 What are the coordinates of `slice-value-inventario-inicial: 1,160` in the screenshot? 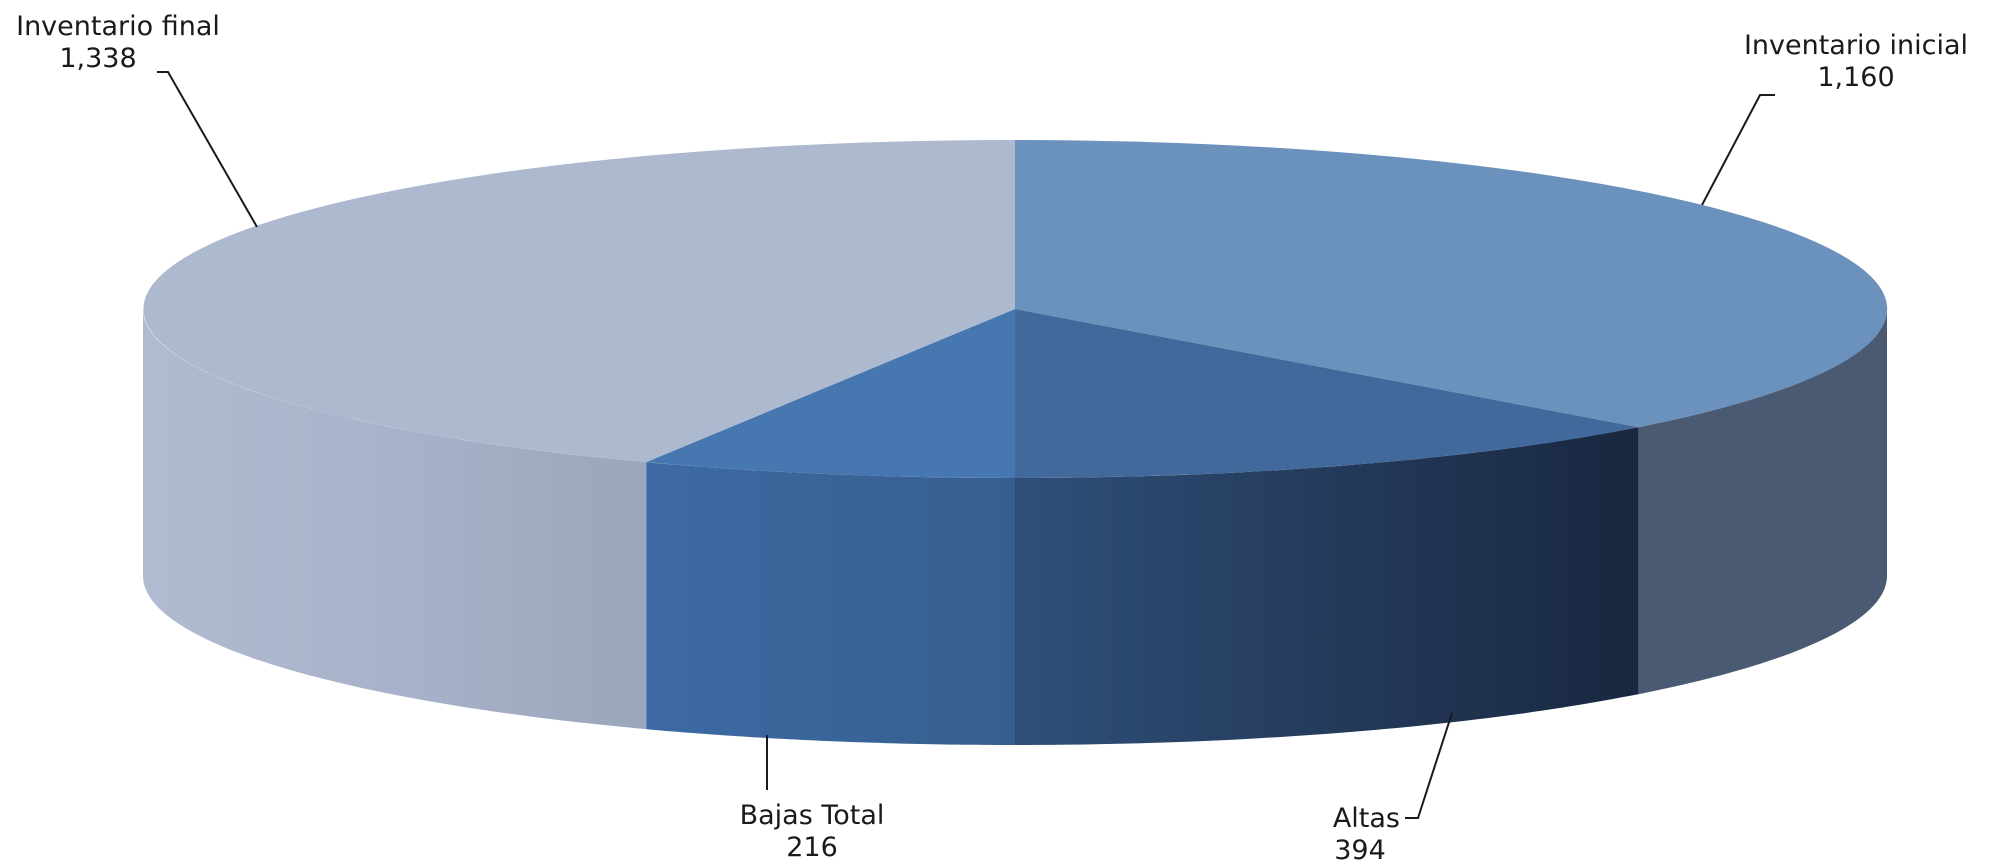 It's located at (1855, 77).